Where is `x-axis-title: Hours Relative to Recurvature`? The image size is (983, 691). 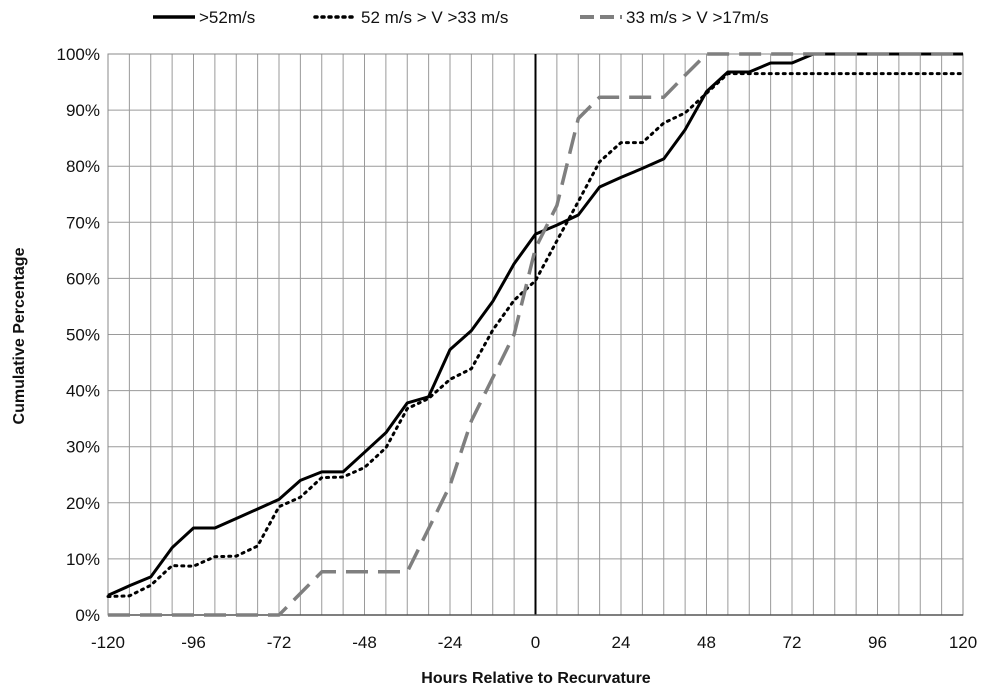 x-axis-title: Hours Relative to Recurvature is located at coordinates (536, 678).